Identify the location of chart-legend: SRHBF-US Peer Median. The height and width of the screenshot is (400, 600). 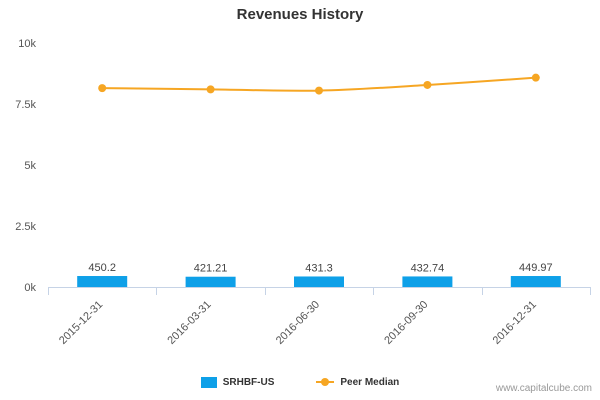
(300, 382).